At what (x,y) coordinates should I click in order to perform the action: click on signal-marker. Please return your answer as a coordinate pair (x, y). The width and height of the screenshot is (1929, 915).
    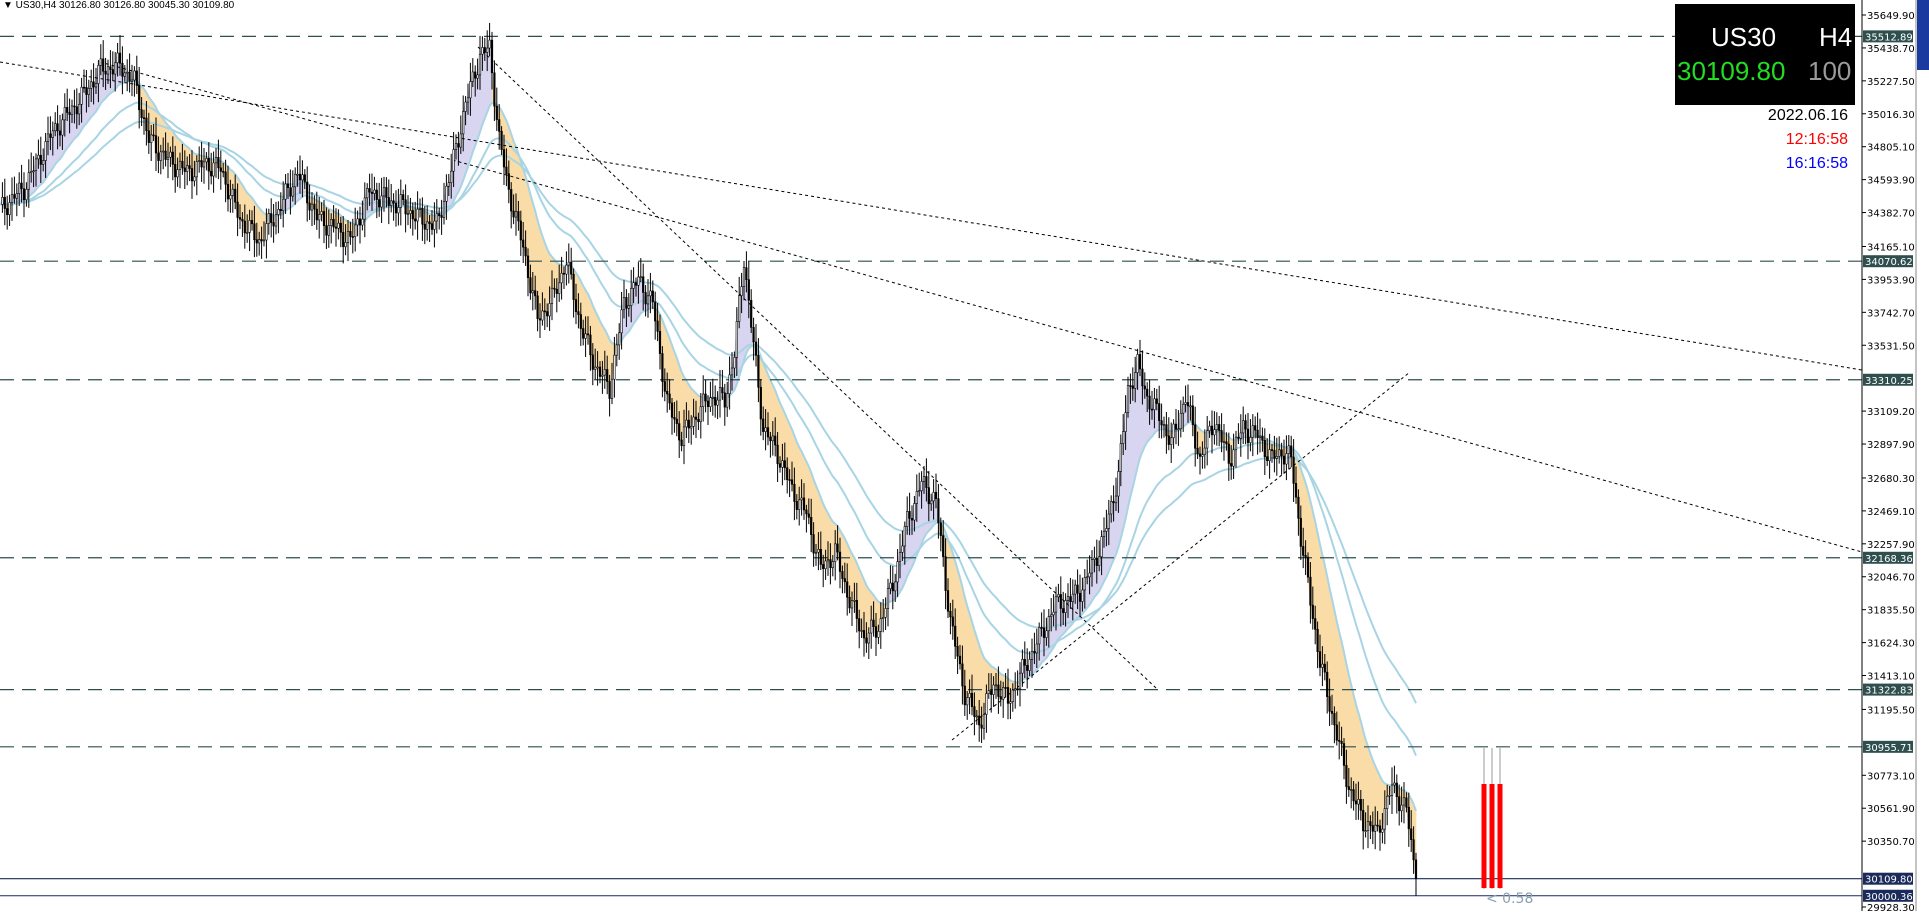
    Looking at the image, I should click on (1492, 836).